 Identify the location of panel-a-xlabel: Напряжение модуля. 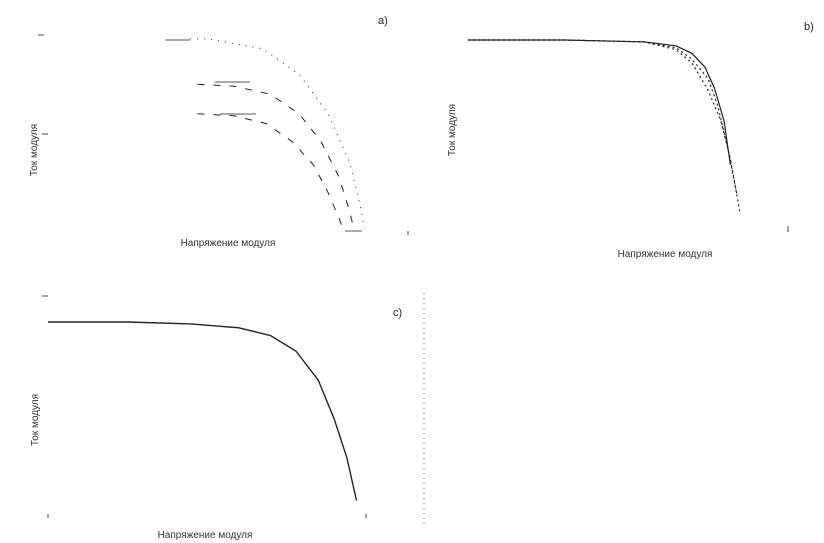
(228, 243).